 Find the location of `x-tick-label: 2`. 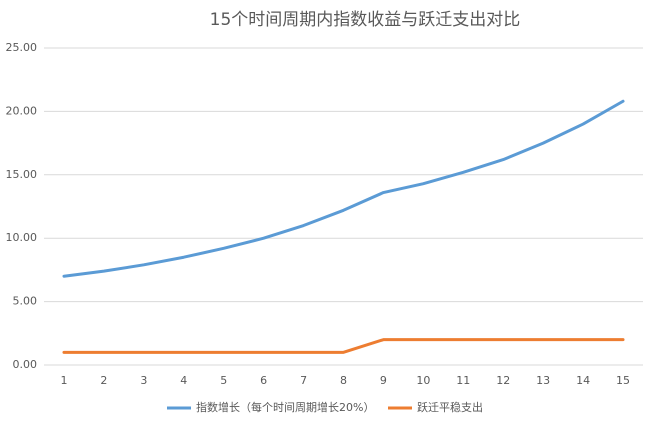

x-tick-label: 2 is located at coordinates (103, 380).